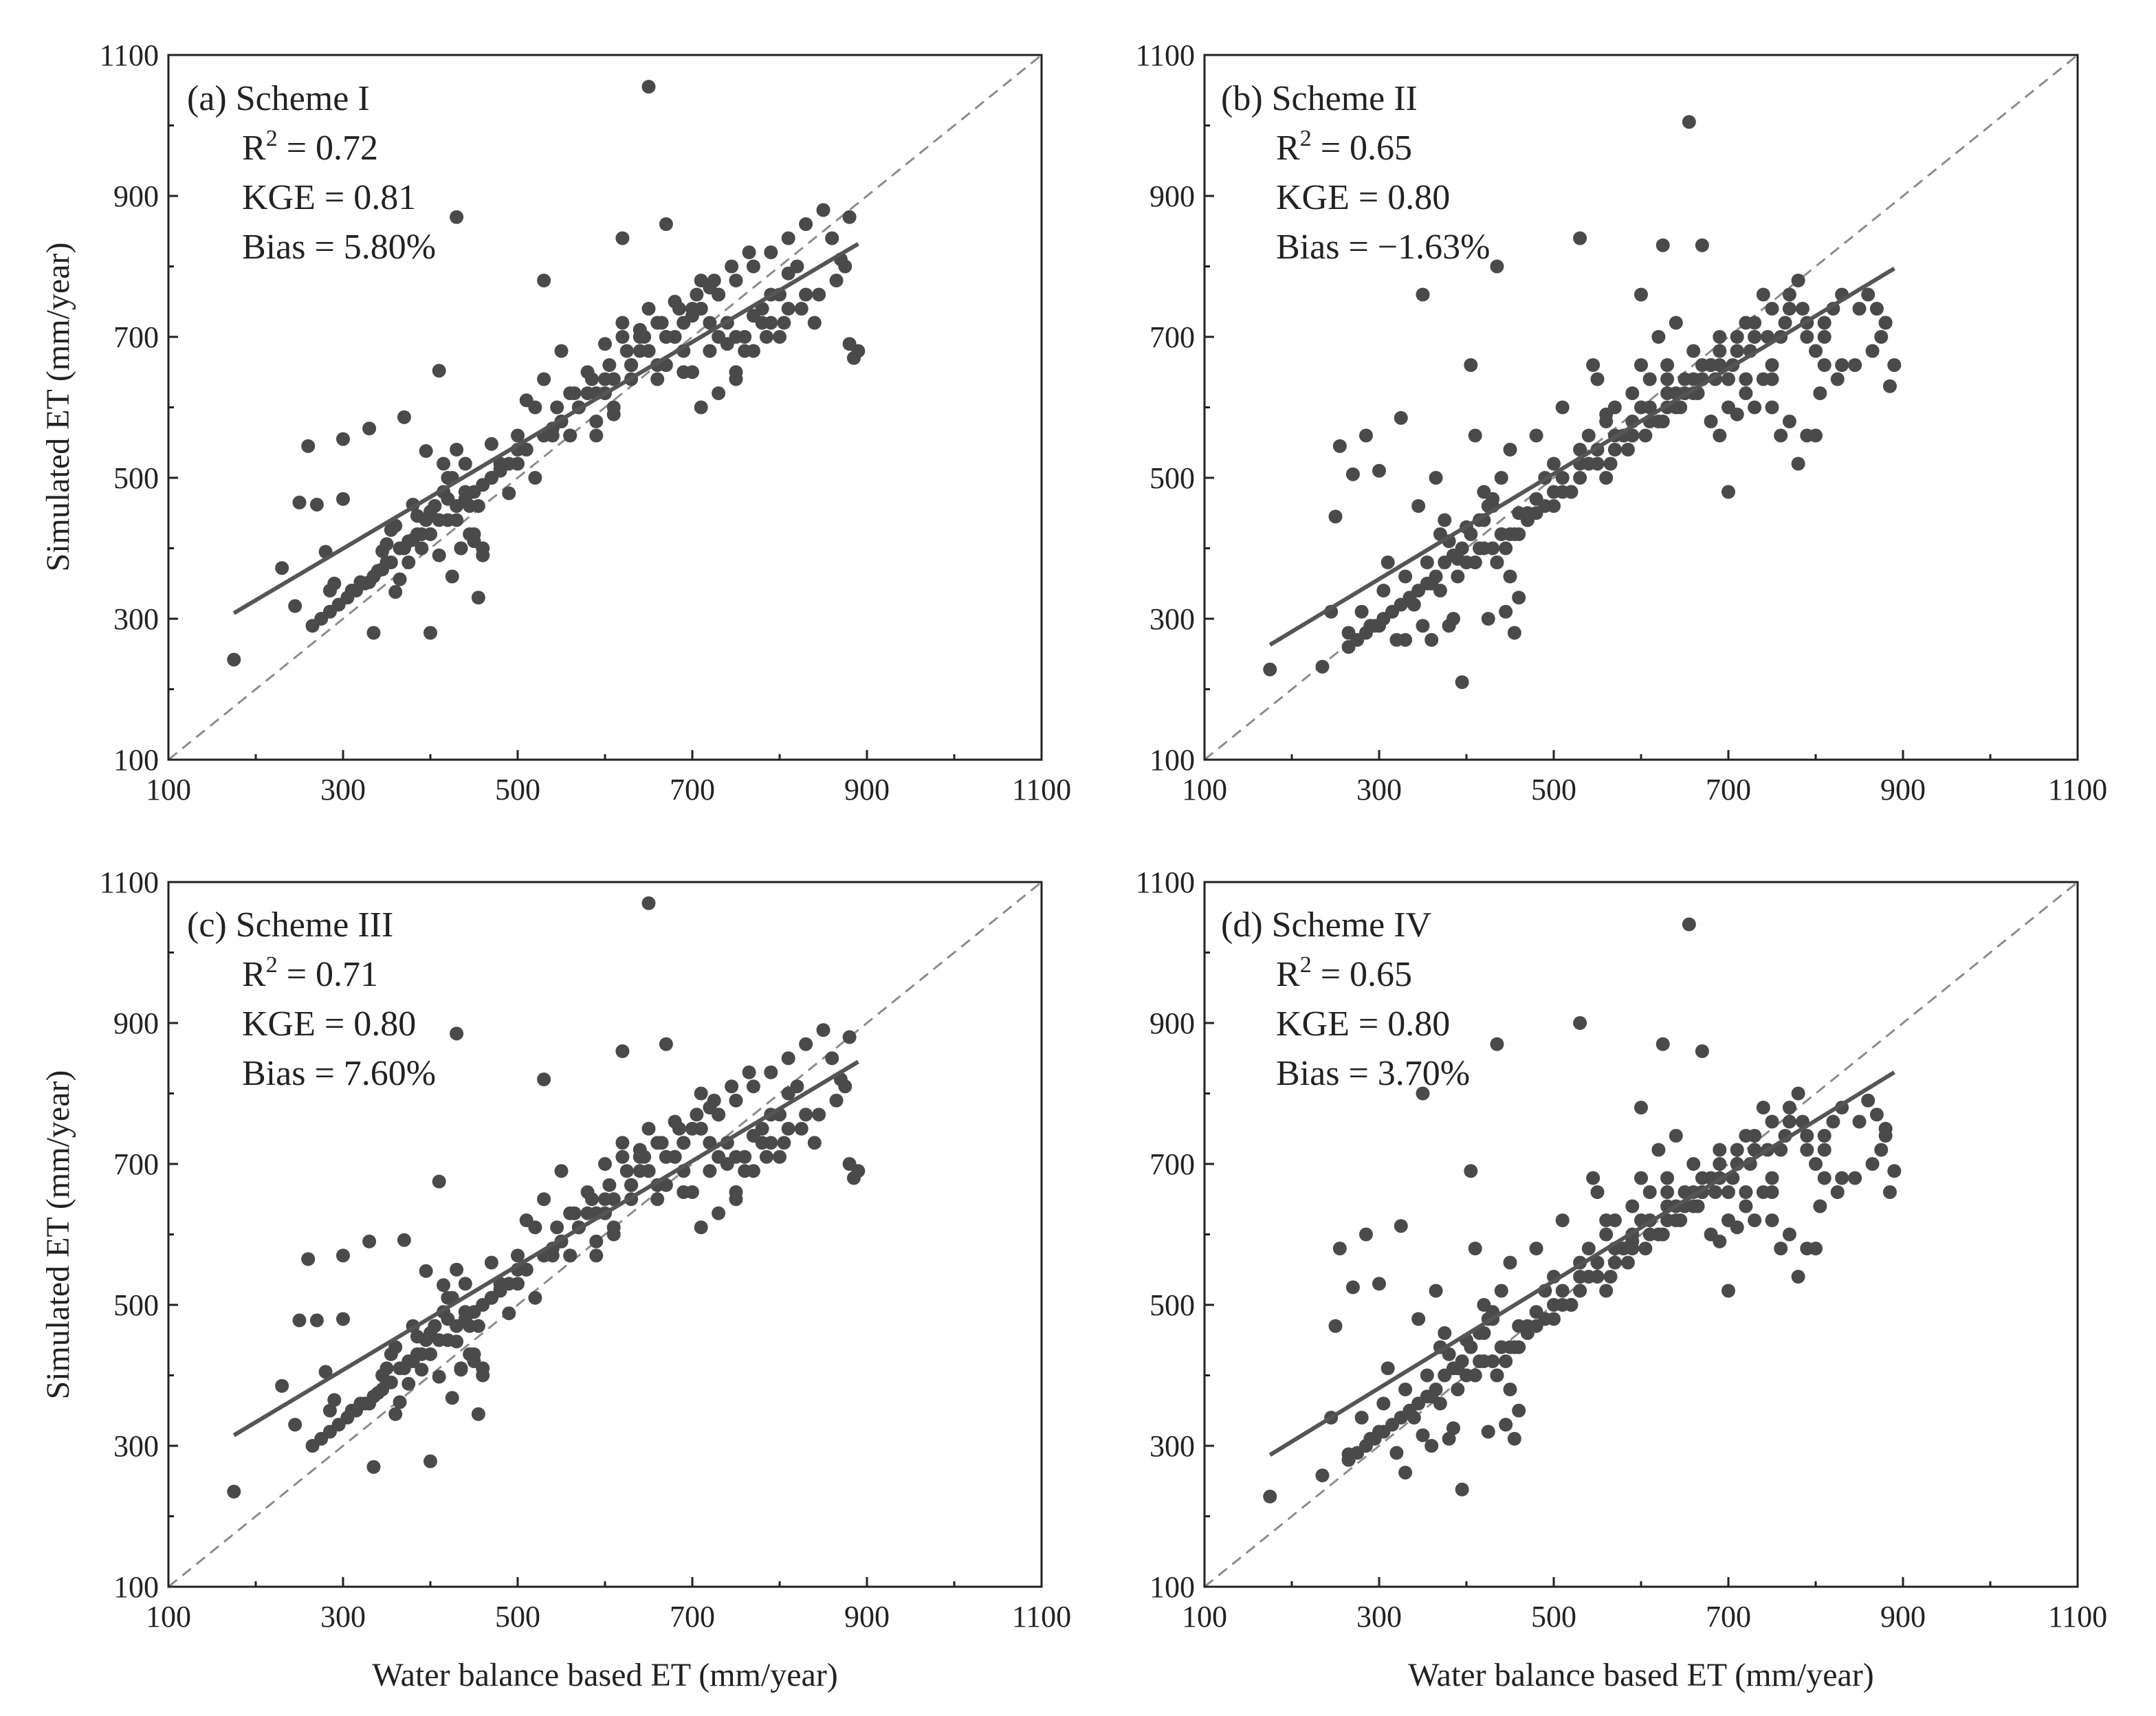  What do you see at coordinates (1373, 1073) in the screenshot?
I see `bias-label: Bias = 3.70%` at bounding box center [1373, 1073].